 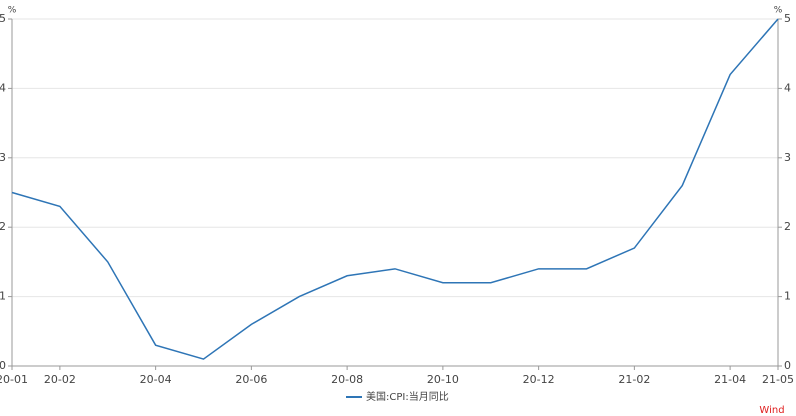 I want to click on legend-label: 美国:CPI:当月同比, so click(x=407, y=396).